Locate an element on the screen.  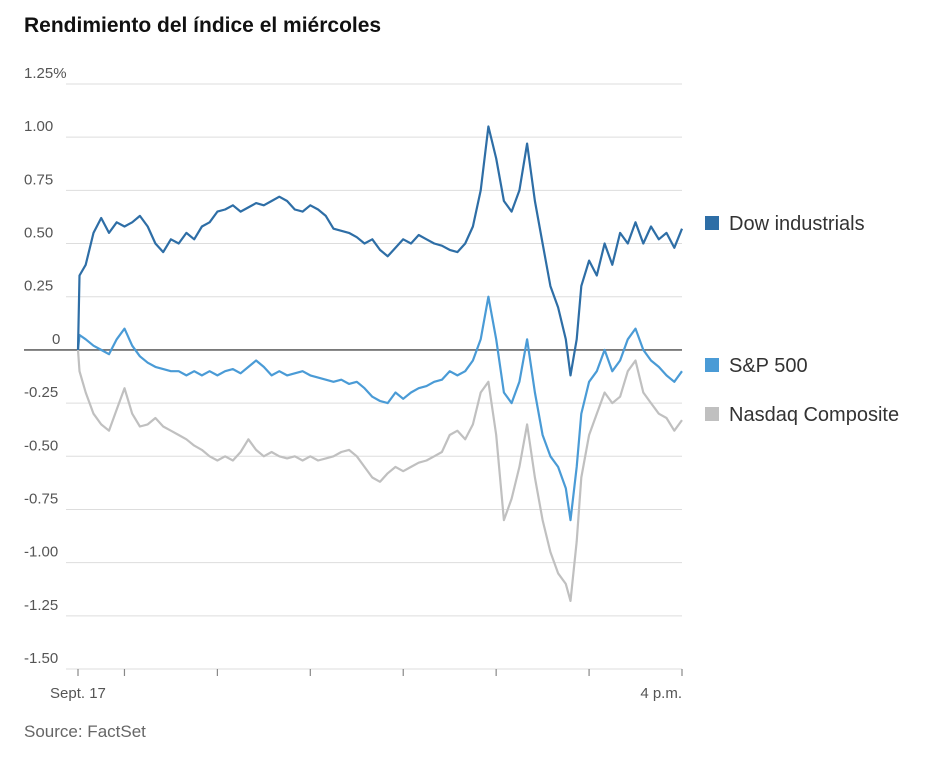
y-tick-label: -1.25 is located at coordinates (41, 605).